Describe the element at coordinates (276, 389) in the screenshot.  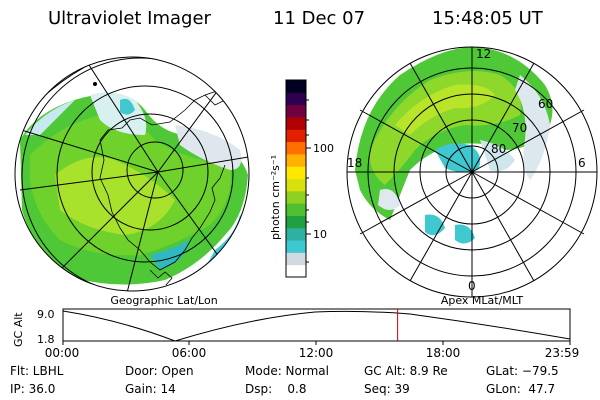
I see `dsp-info: Dsp: 0.8` at that location.